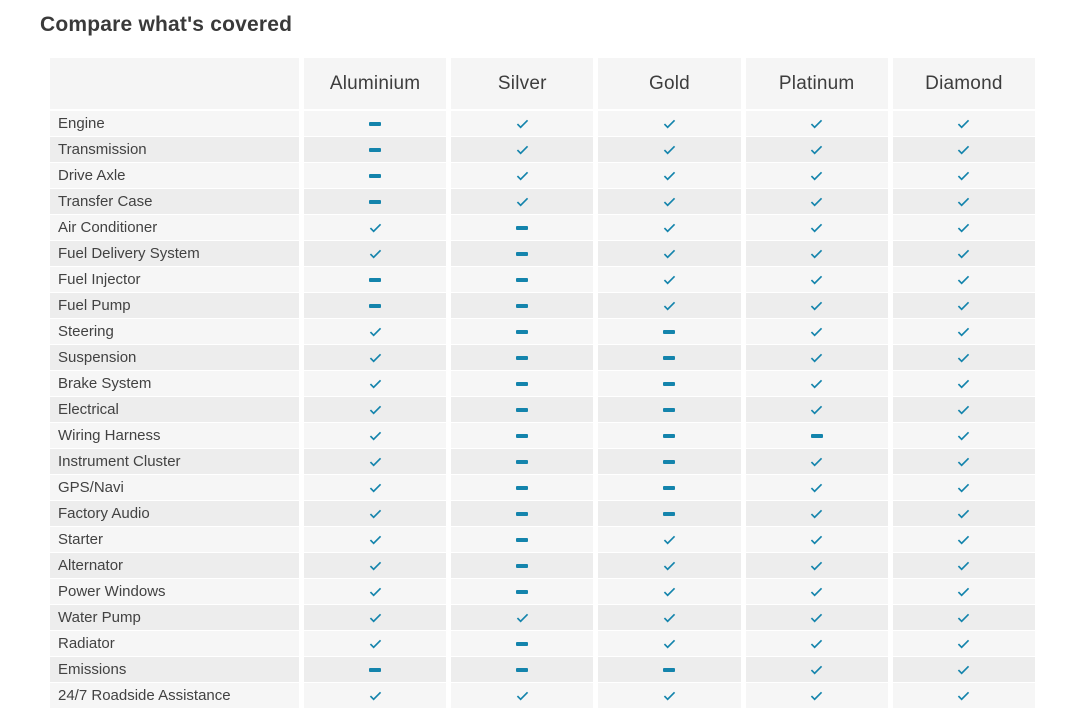 This screenshot has height=727, width=1080. What do you see at coordinates (174, 331) in the screenshot?
I see `row-label: Steering` at bounding box center [174, 331].